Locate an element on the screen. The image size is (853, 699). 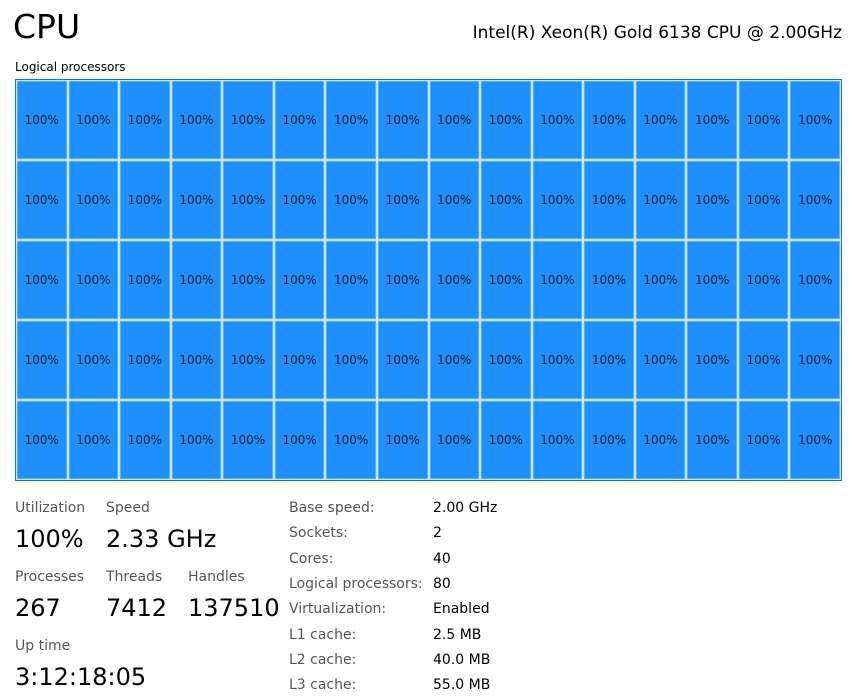
detail-value: 40 is located at coordinates (442, 558).